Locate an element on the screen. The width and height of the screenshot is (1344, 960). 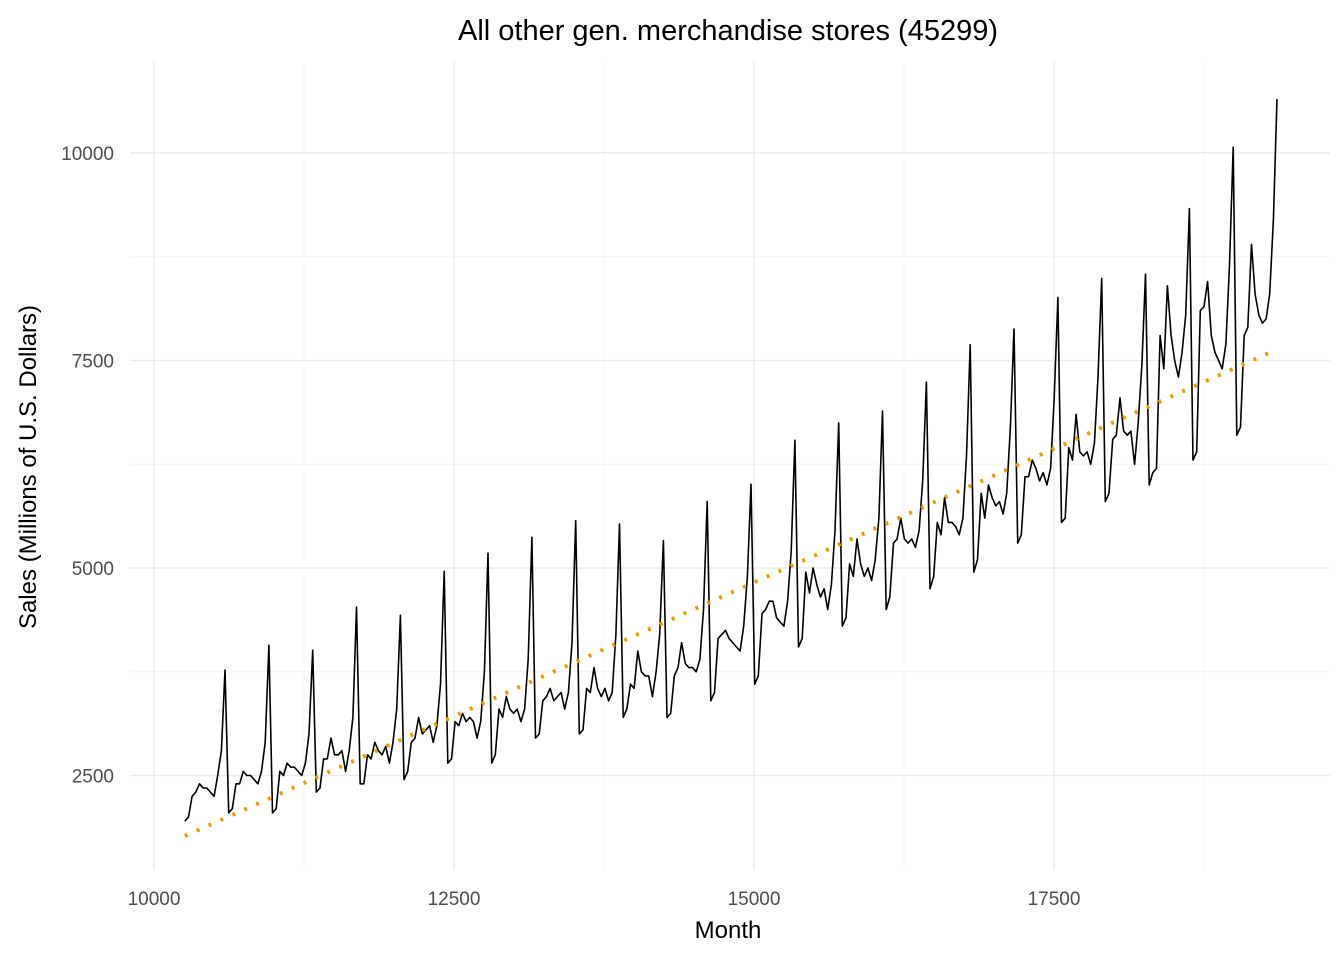
y-tick-label: 7500 is located at coordinates (93, 362).